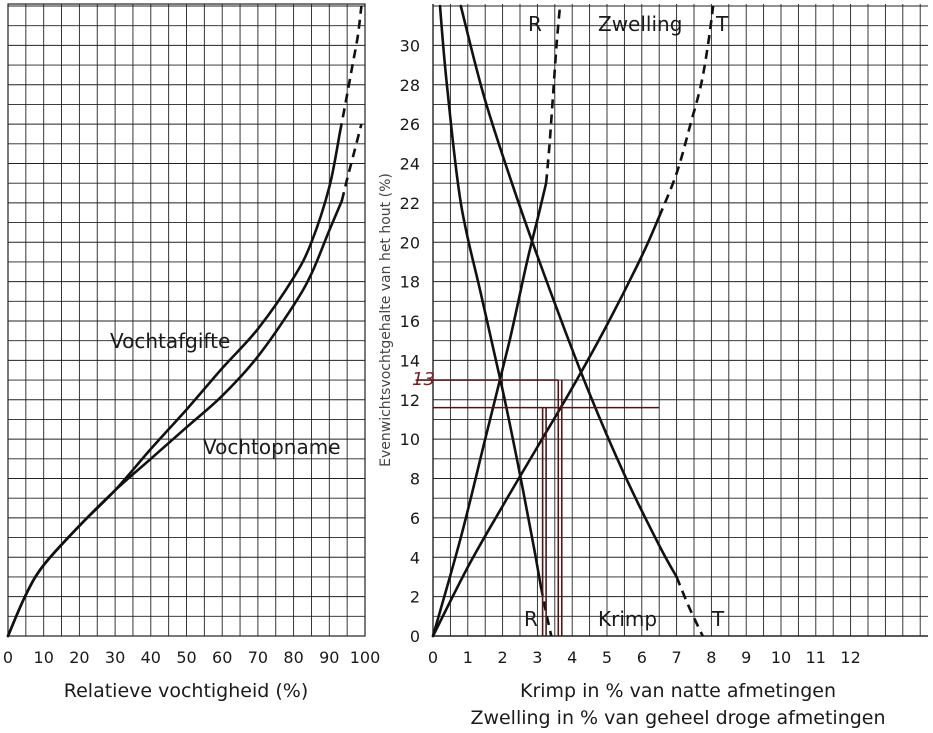  Describe the element at coordinates (410, 124) in the screenshot. I see `right-y-tick-label: 26` at that location.